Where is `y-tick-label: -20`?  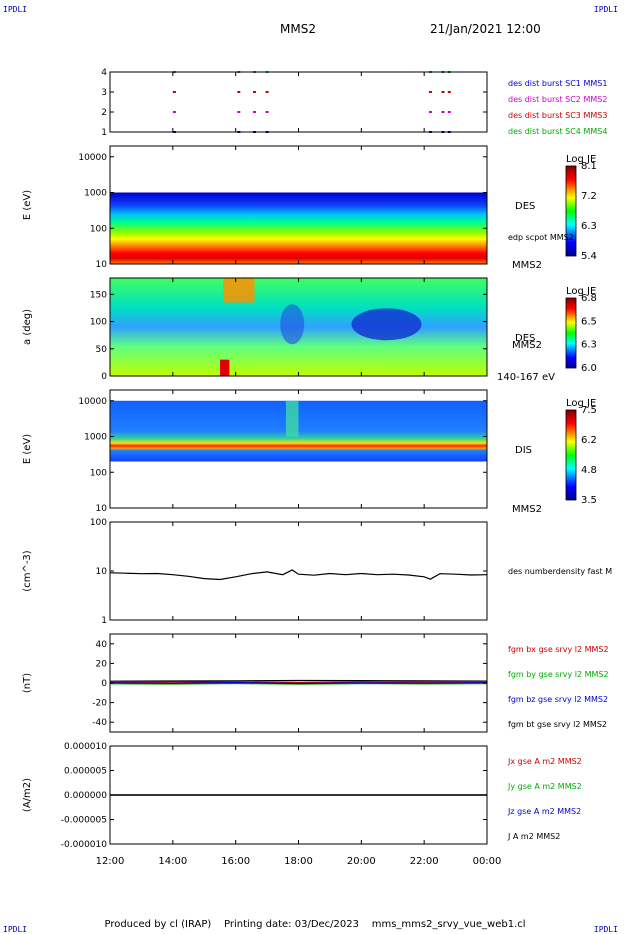 y-tick-label: -20 is located at coordinates (99, 704).